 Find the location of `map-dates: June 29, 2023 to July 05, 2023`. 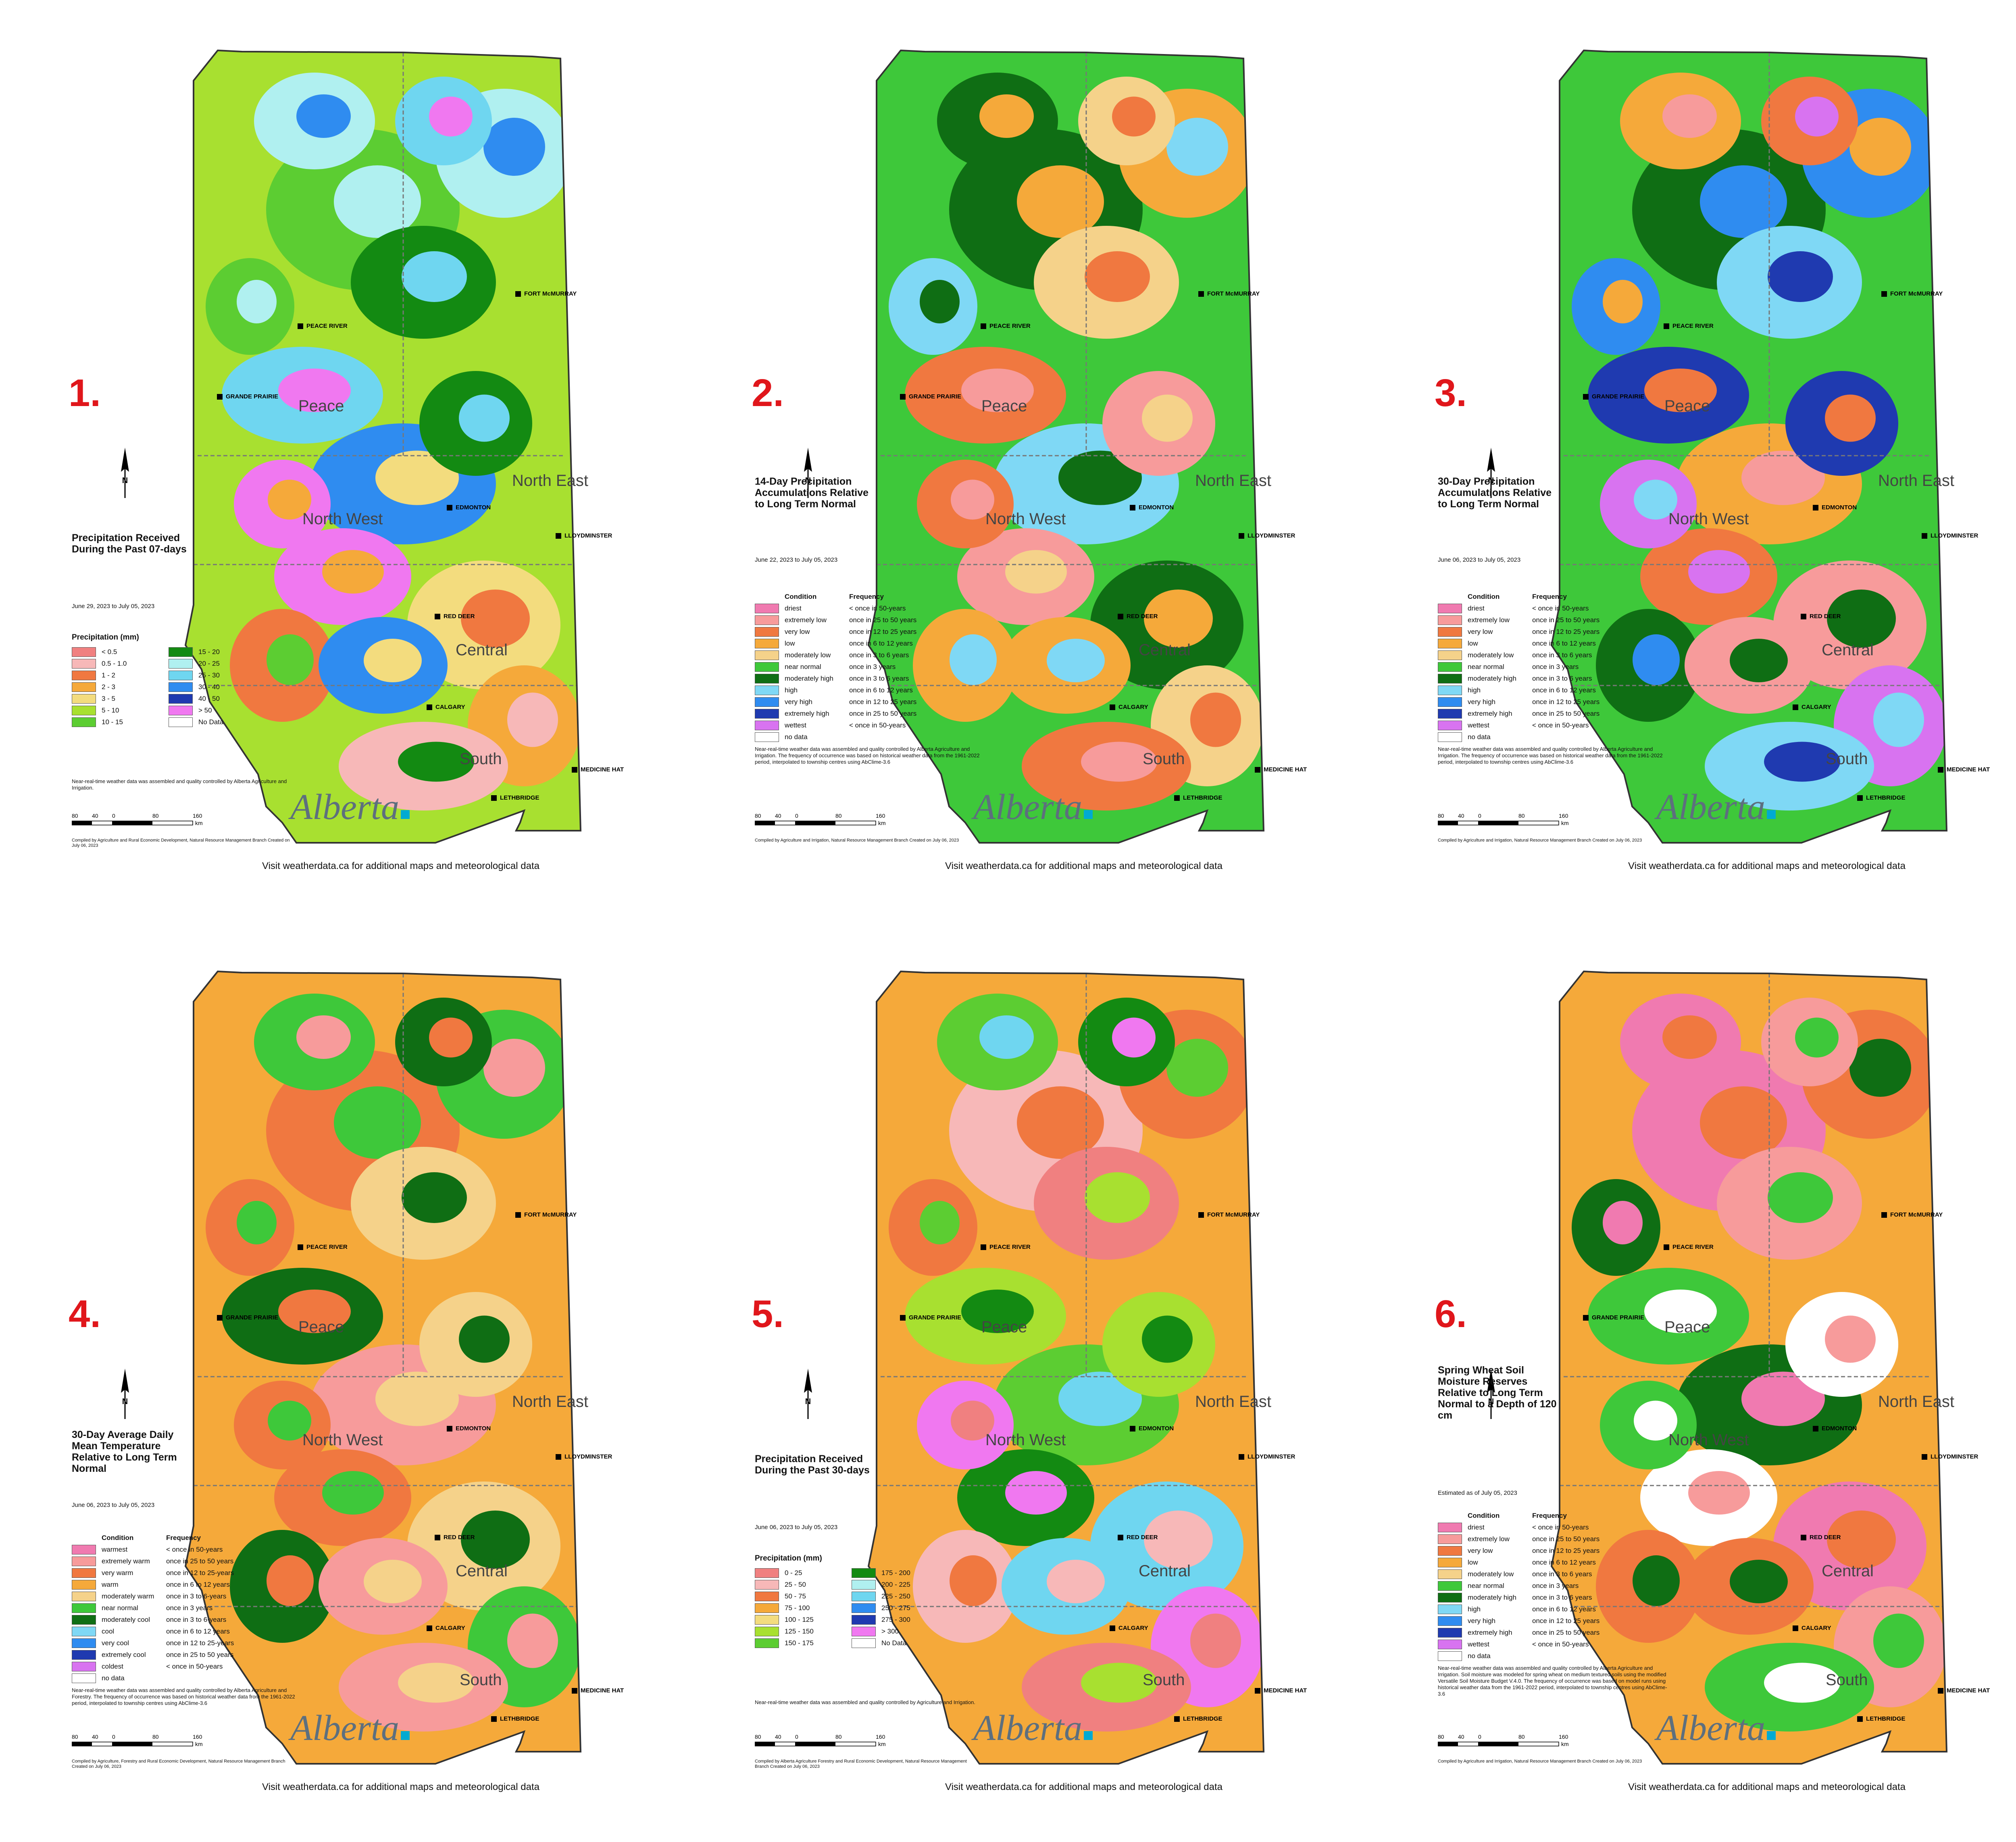

map-dates: June 29, 2023 to July 05, 2023 is located at coordinates (114, 607).